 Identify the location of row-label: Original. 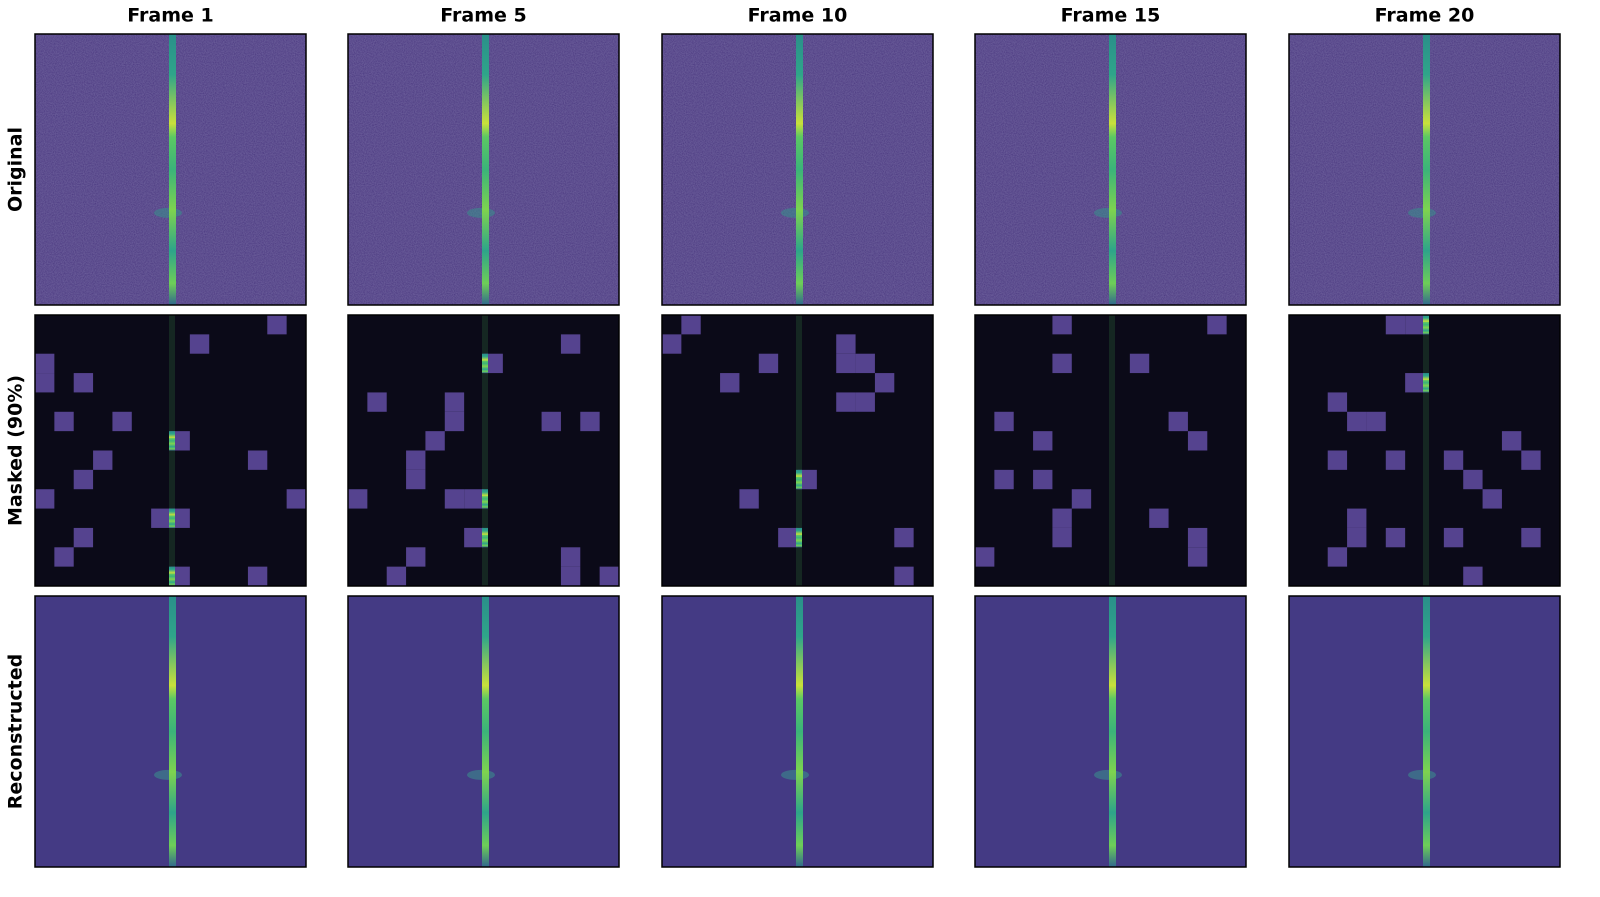
(16, 169).